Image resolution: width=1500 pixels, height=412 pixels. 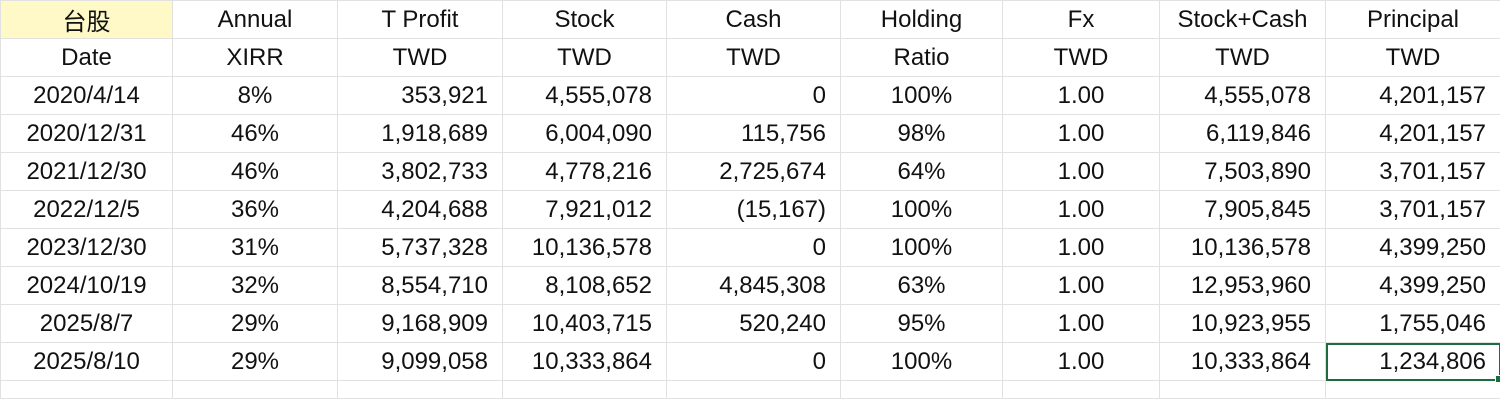 What do you see at coordinates (921, 323) in the screenshot?
I see `cell-holding-ratio: 95%` at bounding box center [921, 323].